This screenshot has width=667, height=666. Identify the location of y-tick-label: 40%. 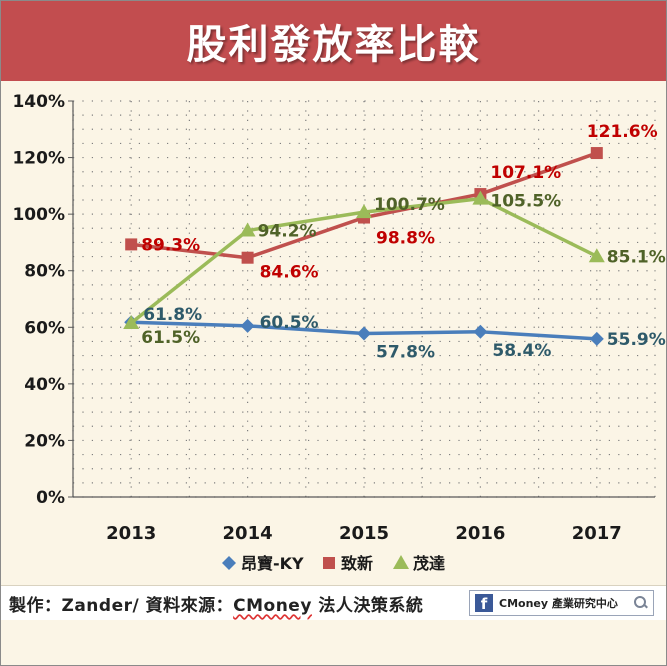
(44, 385).